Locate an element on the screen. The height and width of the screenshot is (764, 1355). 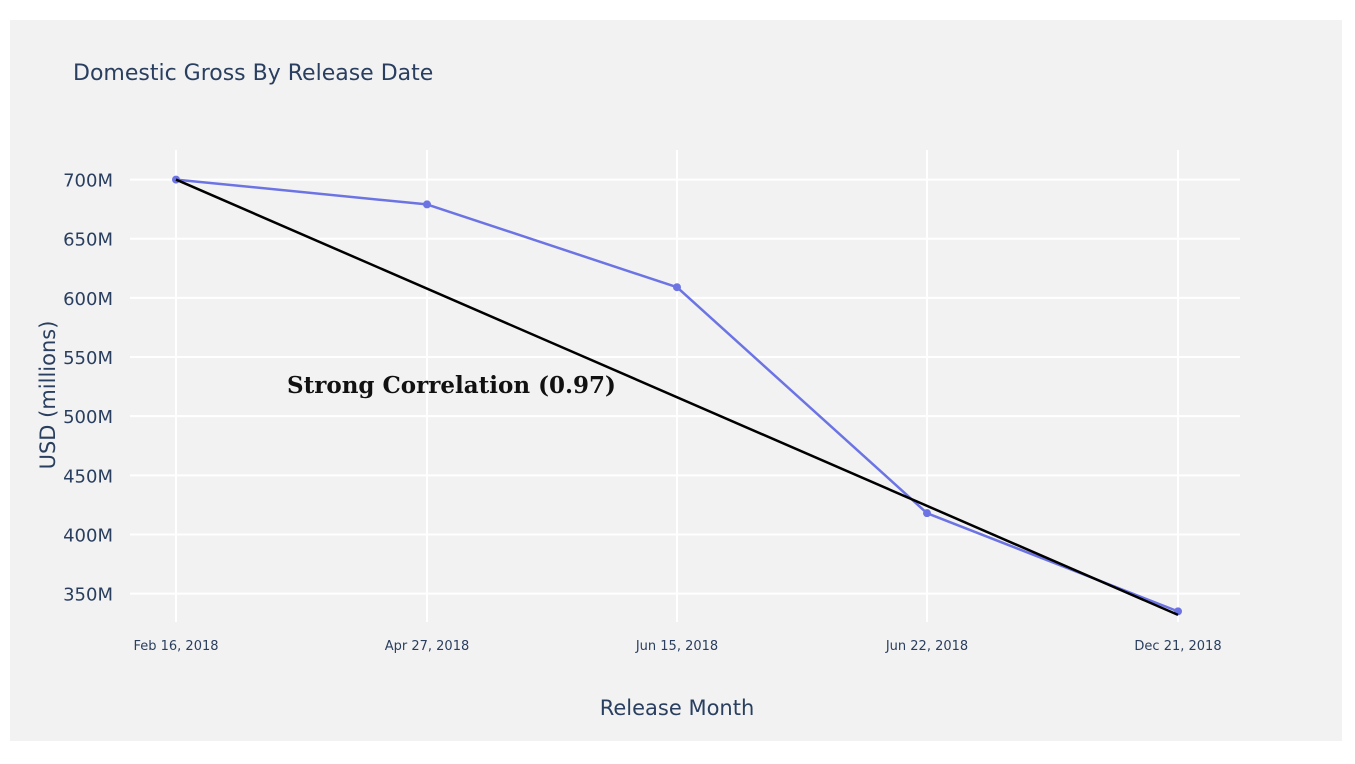
chart-title: Domestic Gross By Release Date is located at coordinates (253, 73).